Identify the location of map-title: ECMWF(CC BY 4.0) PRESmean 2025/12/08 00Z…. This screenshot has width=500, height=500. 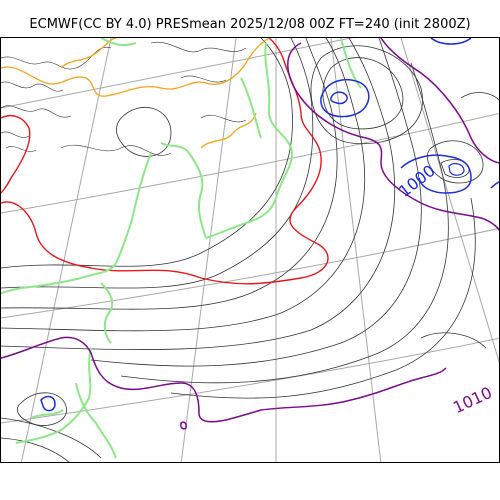
(250, 24).